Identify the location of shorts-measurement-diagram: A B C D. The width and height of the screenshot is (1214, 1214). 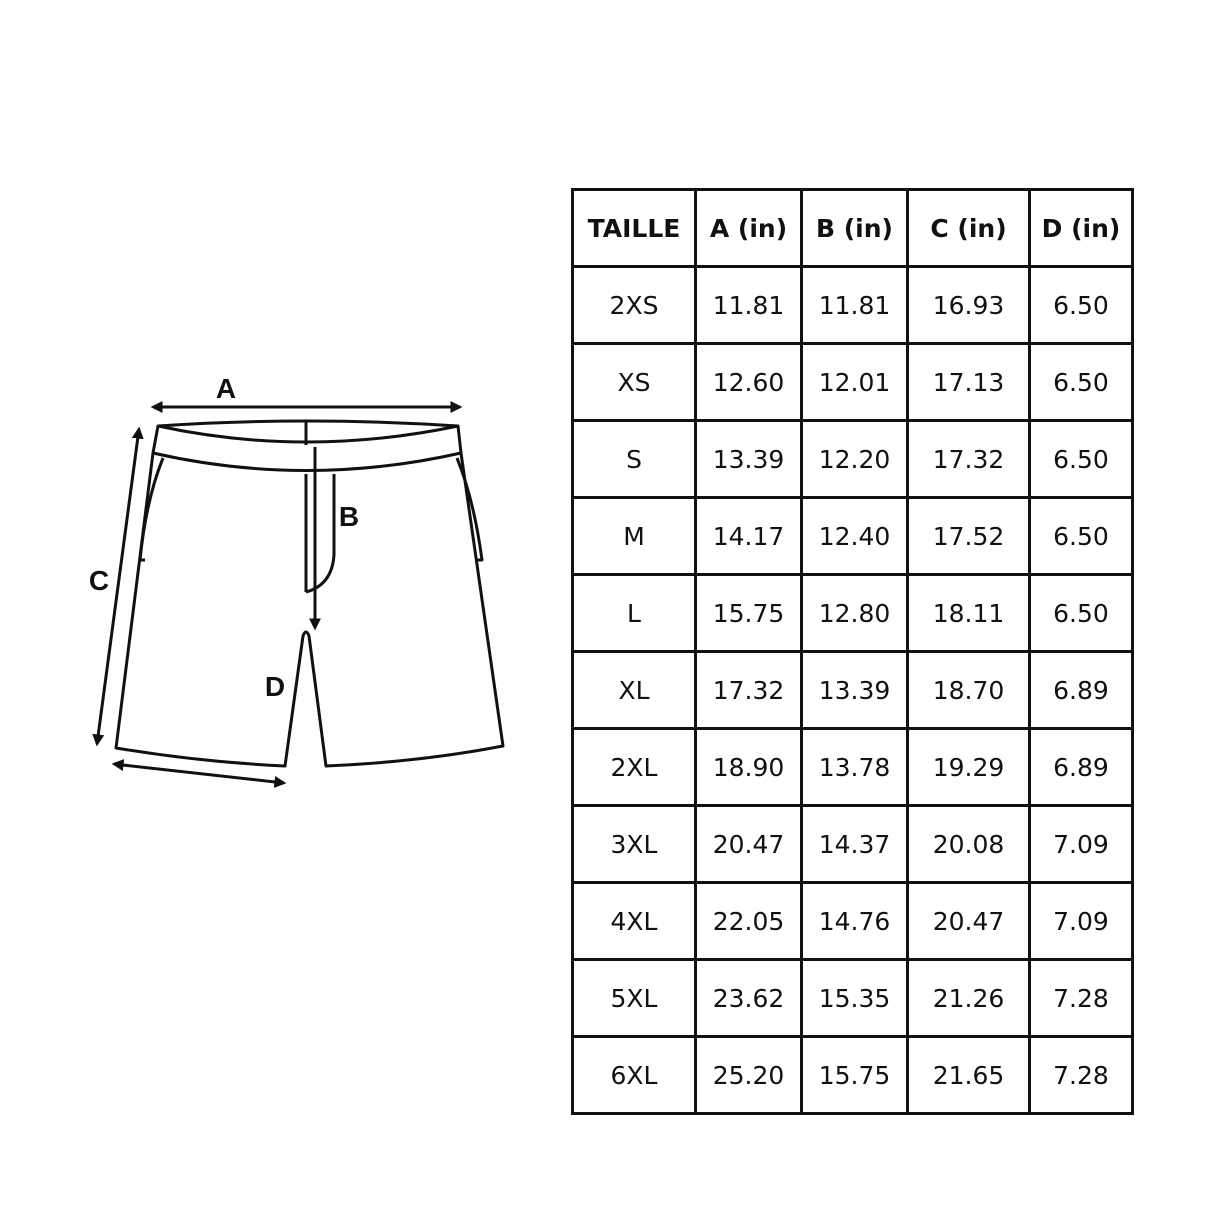
(297, 580).